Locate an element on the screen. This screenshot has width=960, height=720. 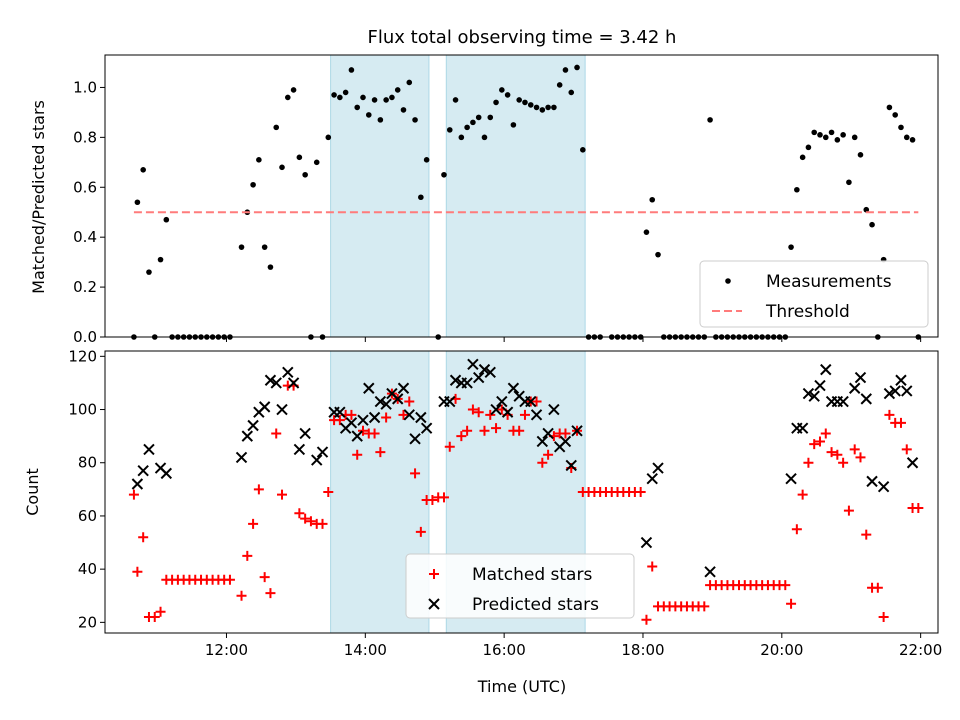
y-tick-label: 60 is located at coordinates (87, 516).